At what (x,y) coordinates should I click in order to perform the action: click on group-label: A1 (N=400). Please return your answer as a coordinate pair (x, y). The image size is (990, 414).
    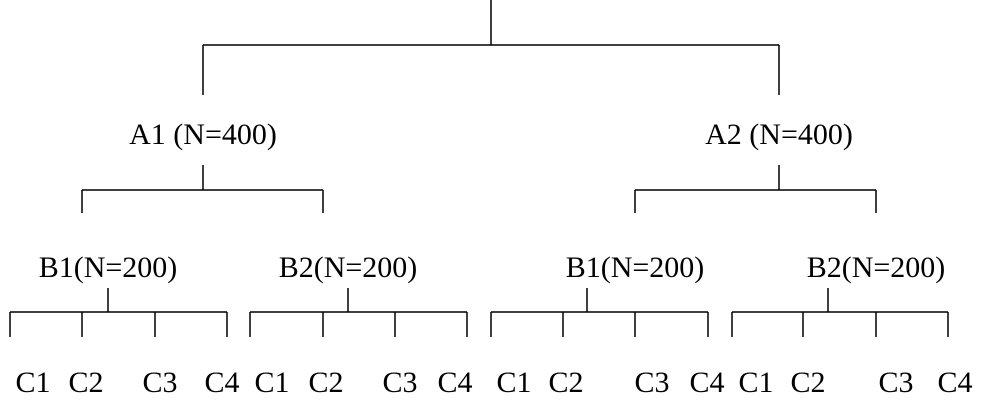
    Looking at the image, I should click on (203, 134).